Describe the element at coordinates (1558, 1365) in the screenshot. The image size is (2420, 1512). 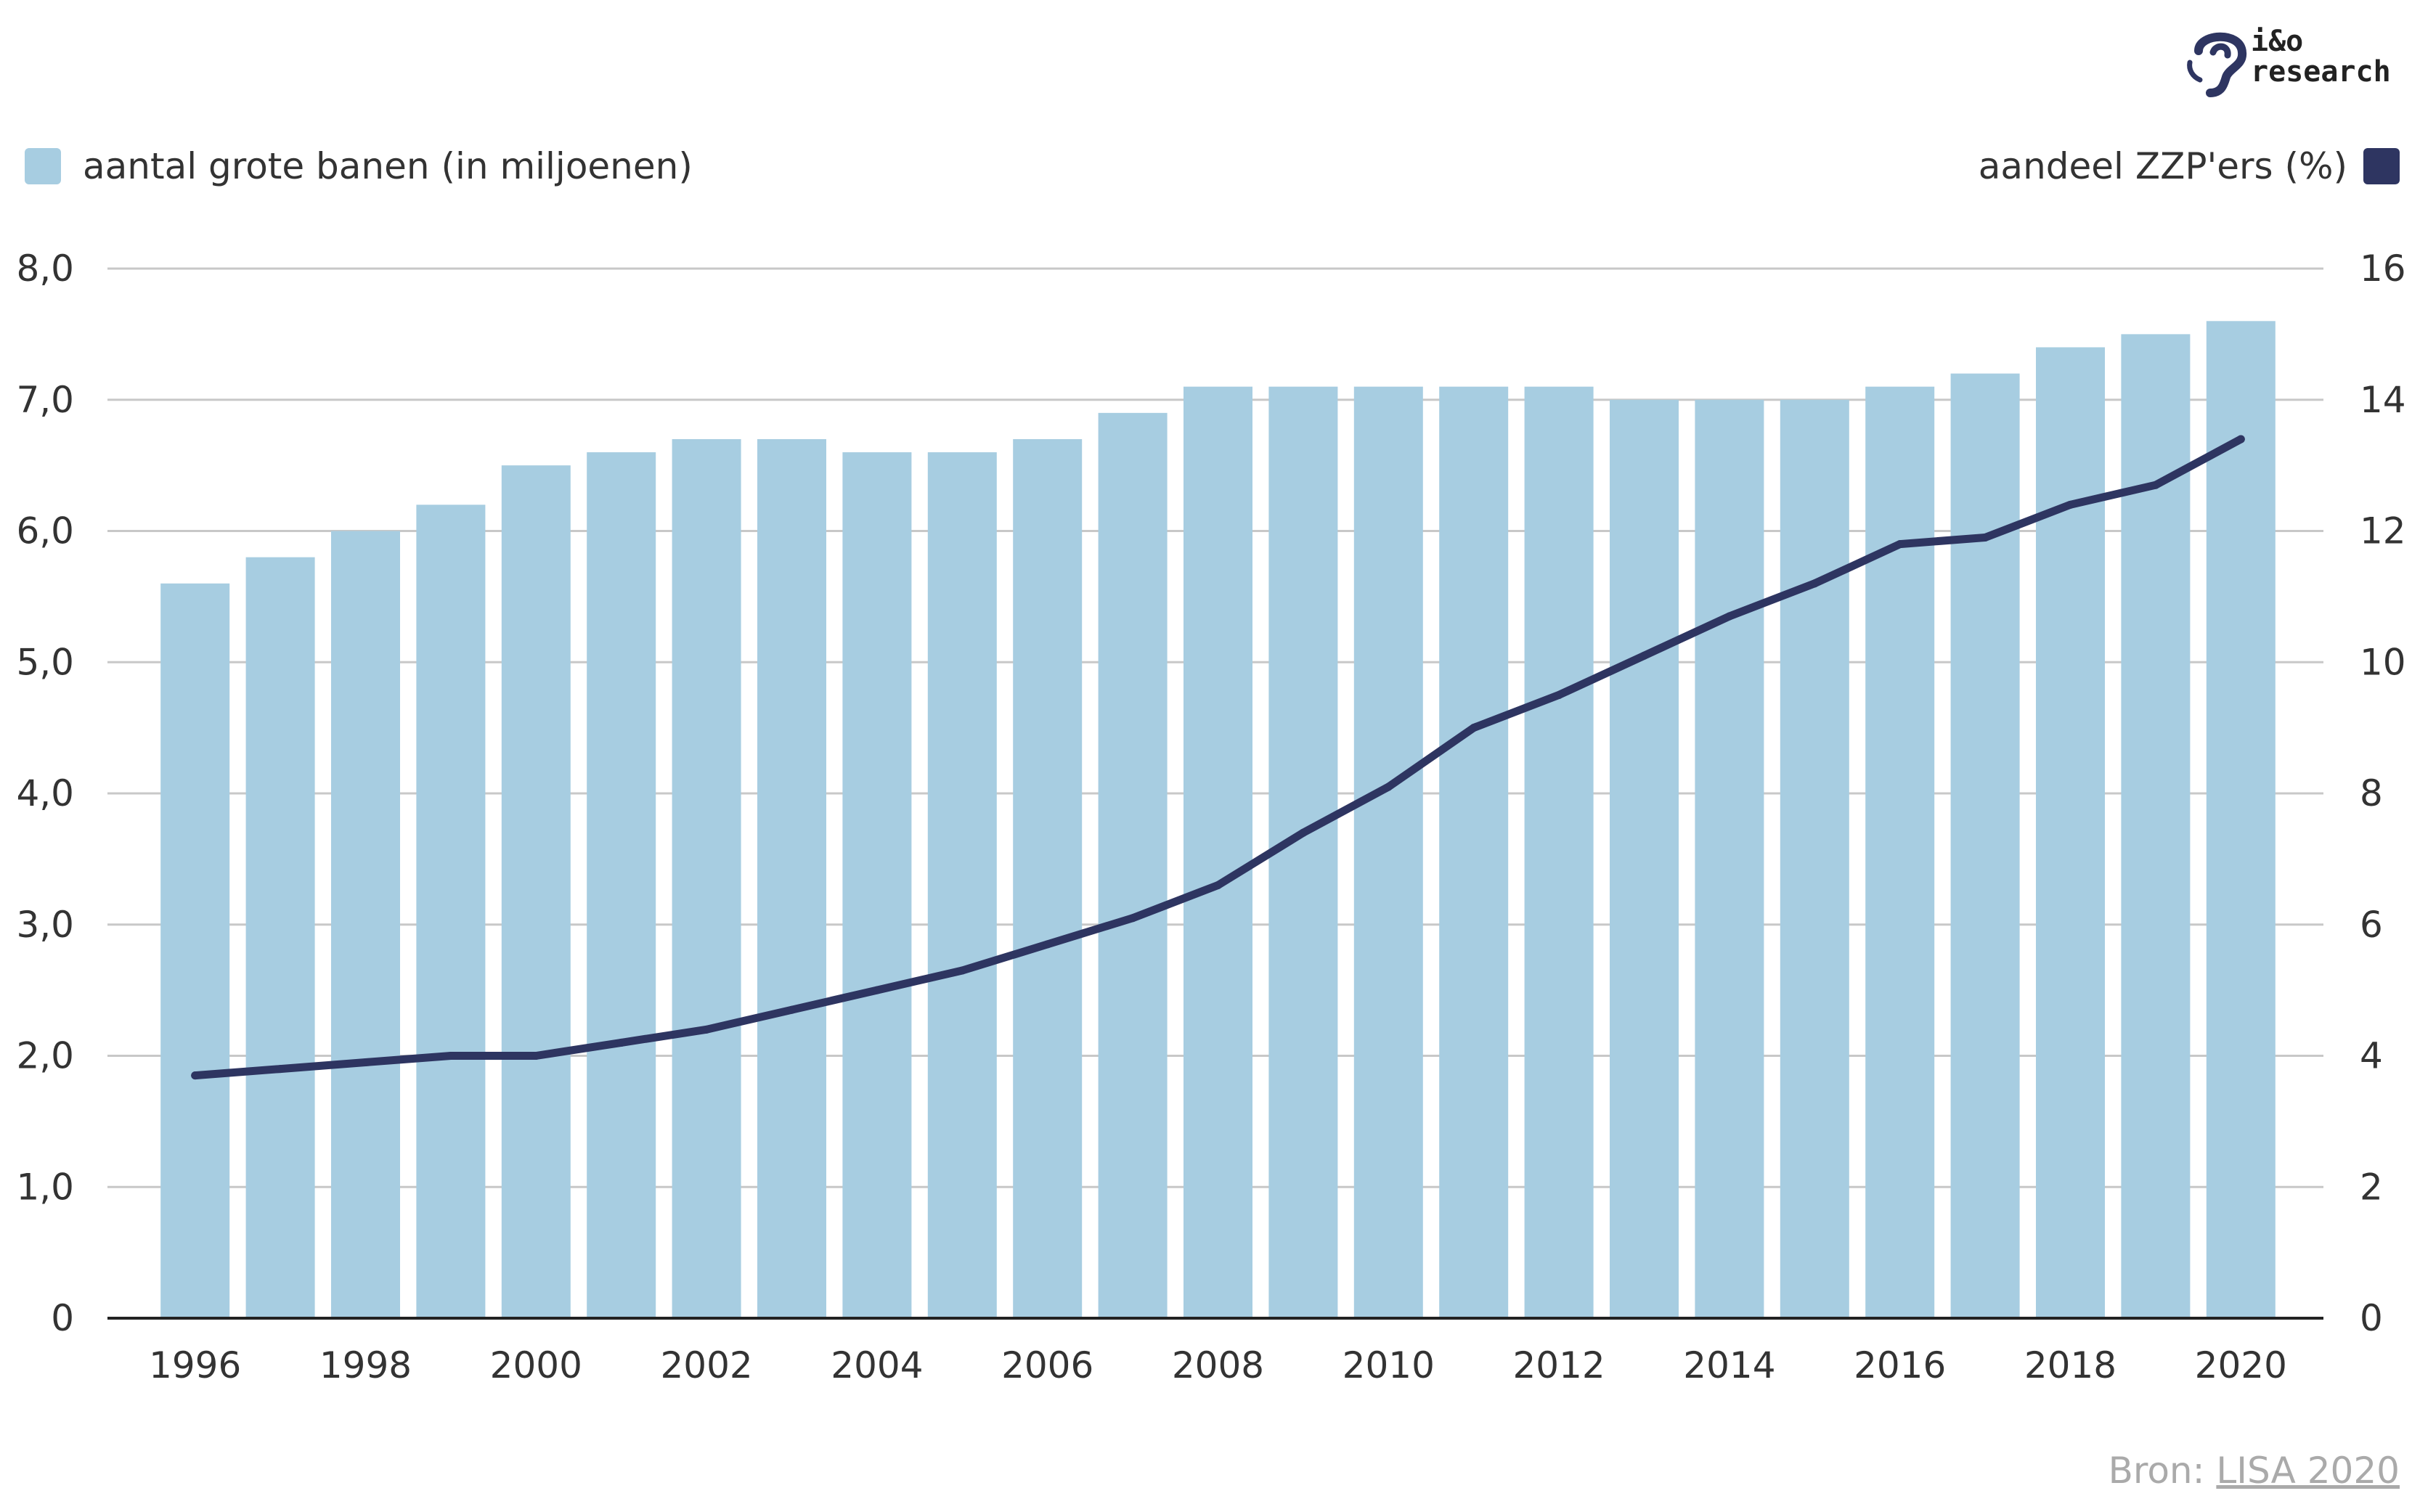
I see `x-tick-label: 2012` at that location.